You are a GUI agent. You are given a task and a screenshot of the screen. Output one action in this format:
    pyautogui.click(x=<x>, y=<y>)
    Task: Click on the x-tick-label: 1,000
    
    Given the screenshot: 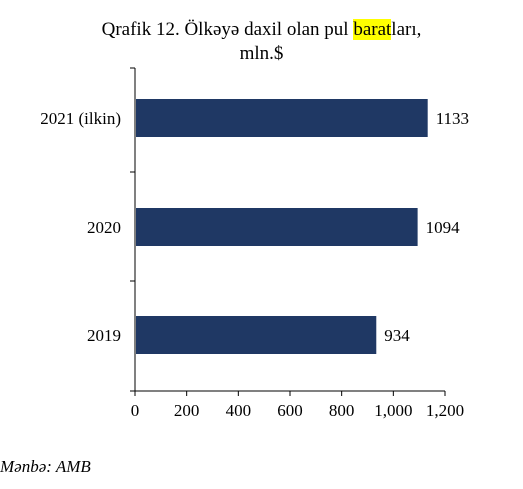 What is the action you would take?
    pyautogui.click(x=393, y=410)
    